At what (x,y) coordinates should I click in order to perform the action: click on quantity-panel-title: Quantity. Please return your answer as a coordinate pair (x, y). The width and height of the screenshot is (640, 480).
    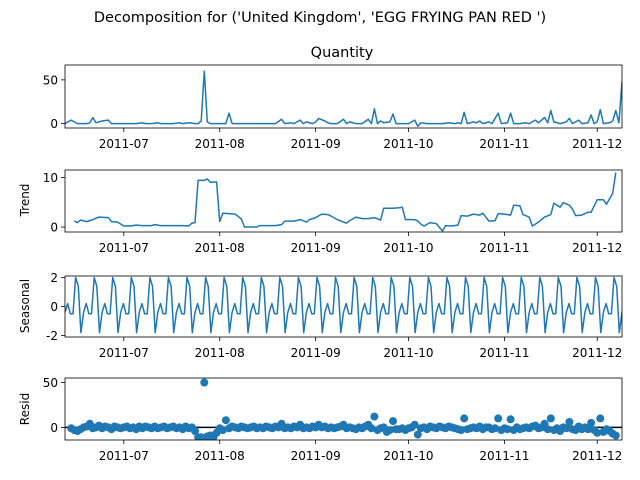
    Looking at the image, I should click on (342, 53).